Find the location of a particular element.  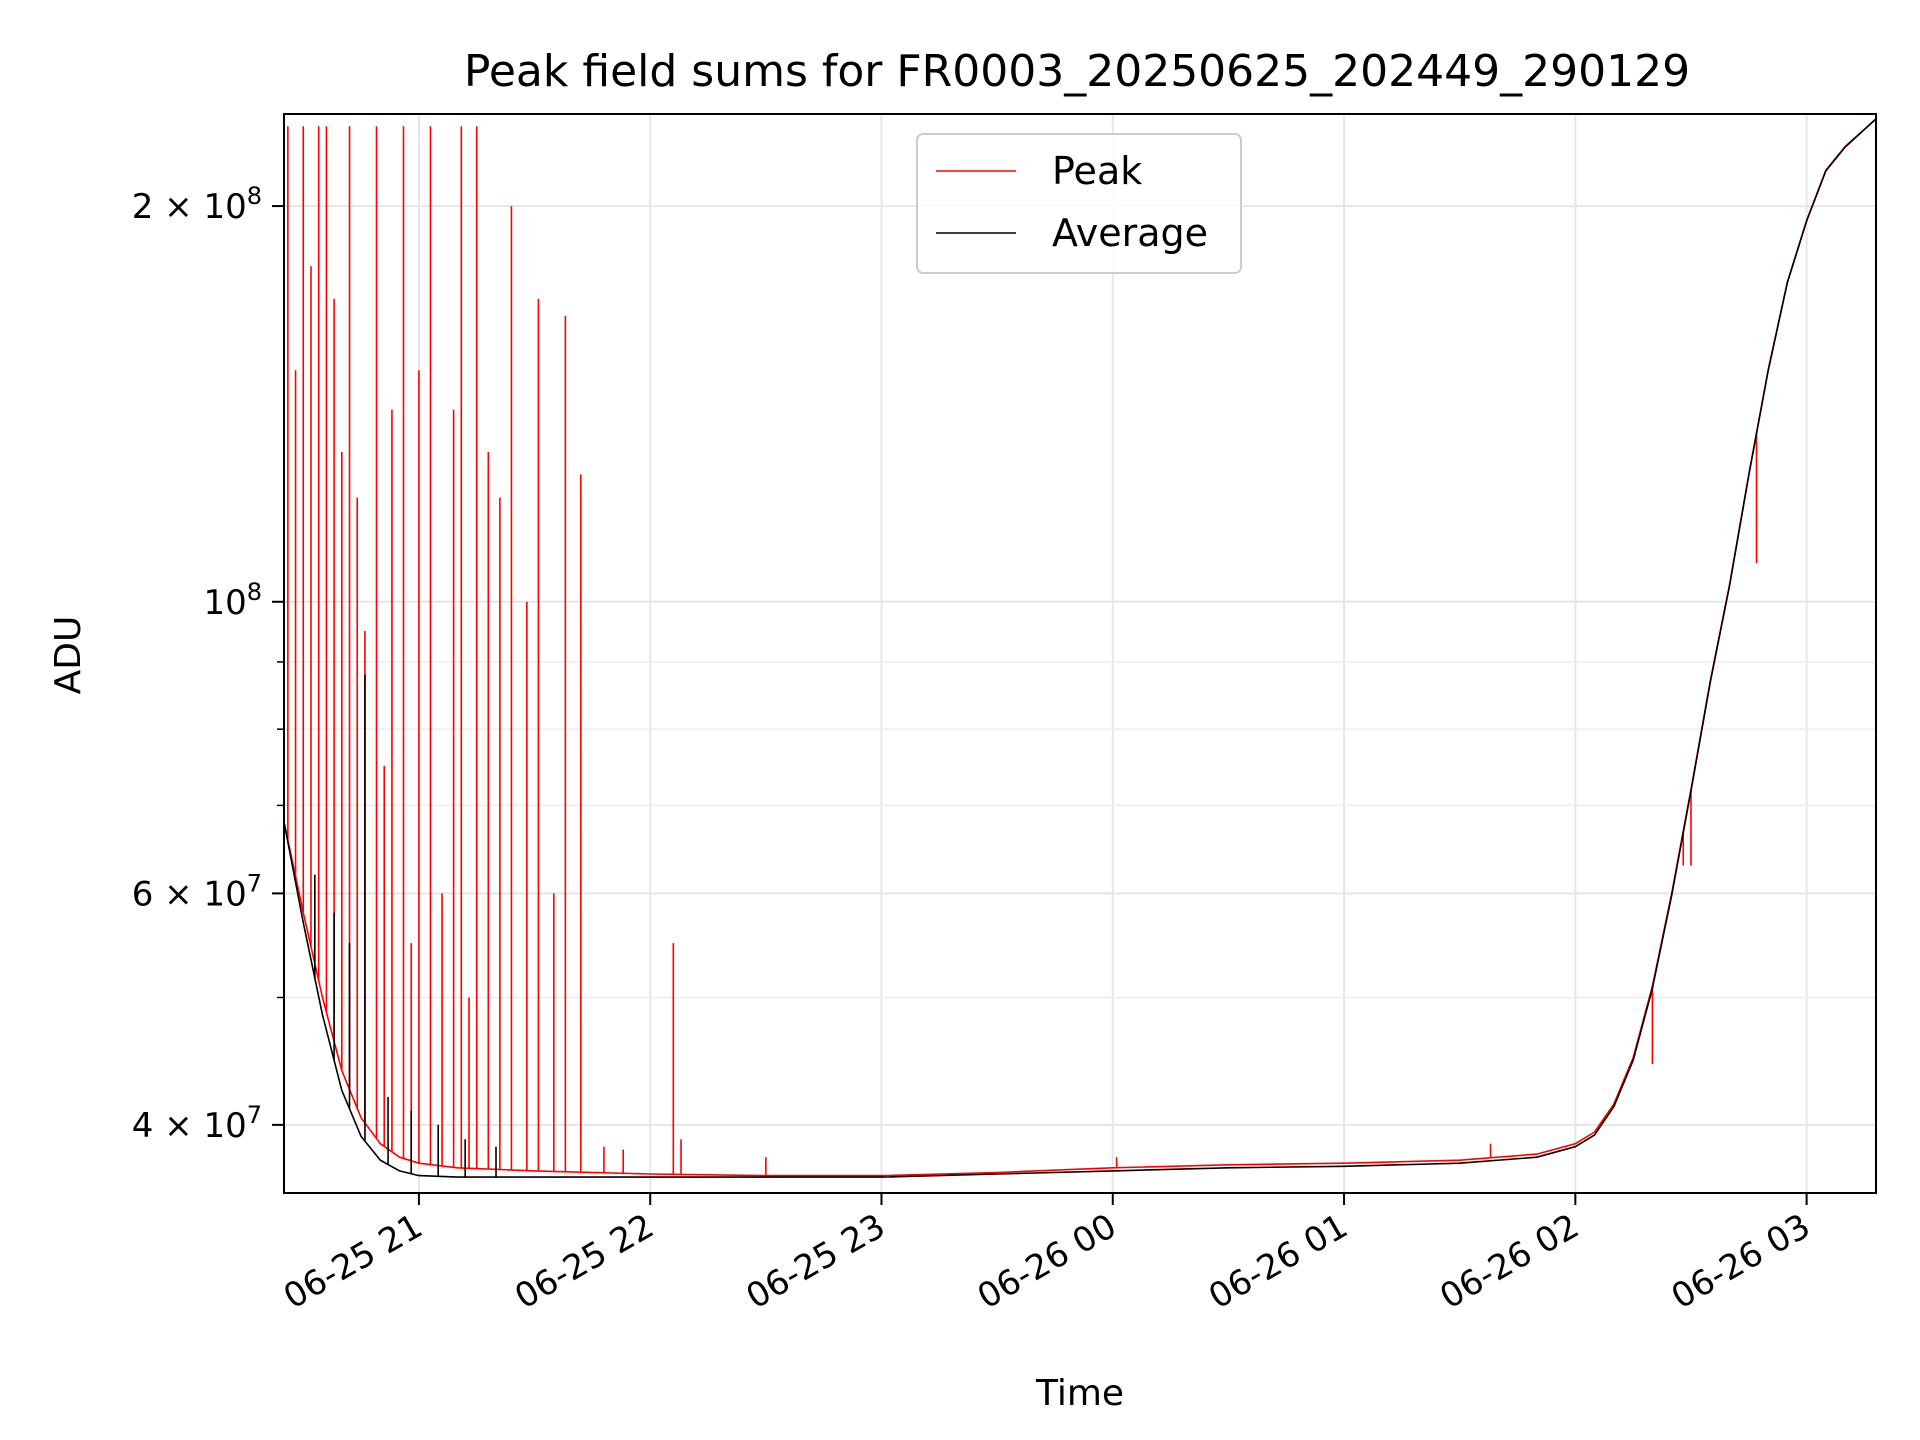

legend-box is located at coordinates (1079, 203).